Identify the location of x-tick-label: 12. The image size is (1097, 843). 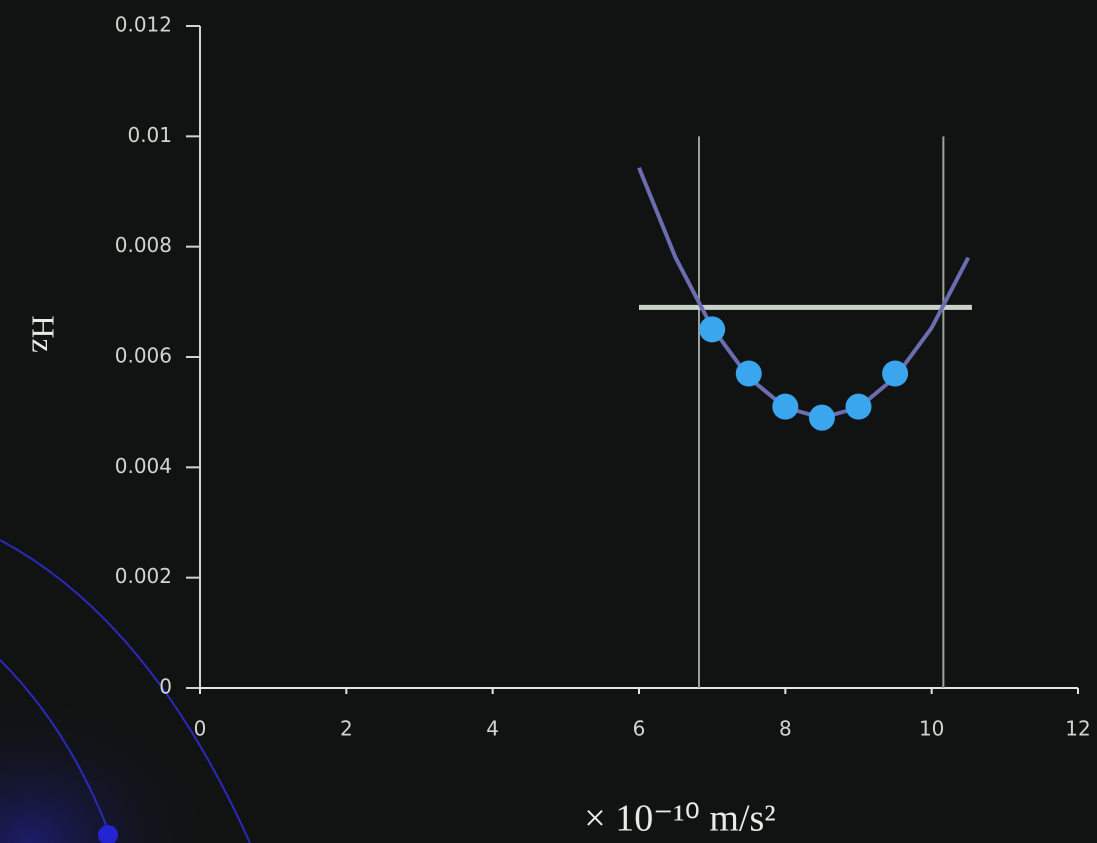
(1077, 729).